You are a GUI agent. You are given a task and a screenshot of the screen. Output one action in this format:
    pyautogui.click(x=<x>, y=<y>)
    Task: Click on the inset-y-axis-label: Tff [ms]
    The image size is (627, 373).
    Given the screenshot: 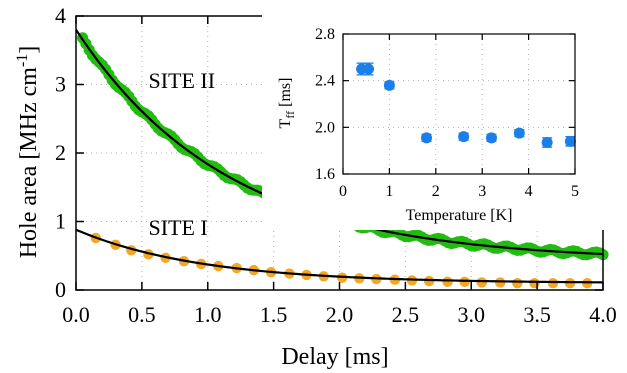 What is the action you would take?
    pyautogui.click(x=287, y=103)
    